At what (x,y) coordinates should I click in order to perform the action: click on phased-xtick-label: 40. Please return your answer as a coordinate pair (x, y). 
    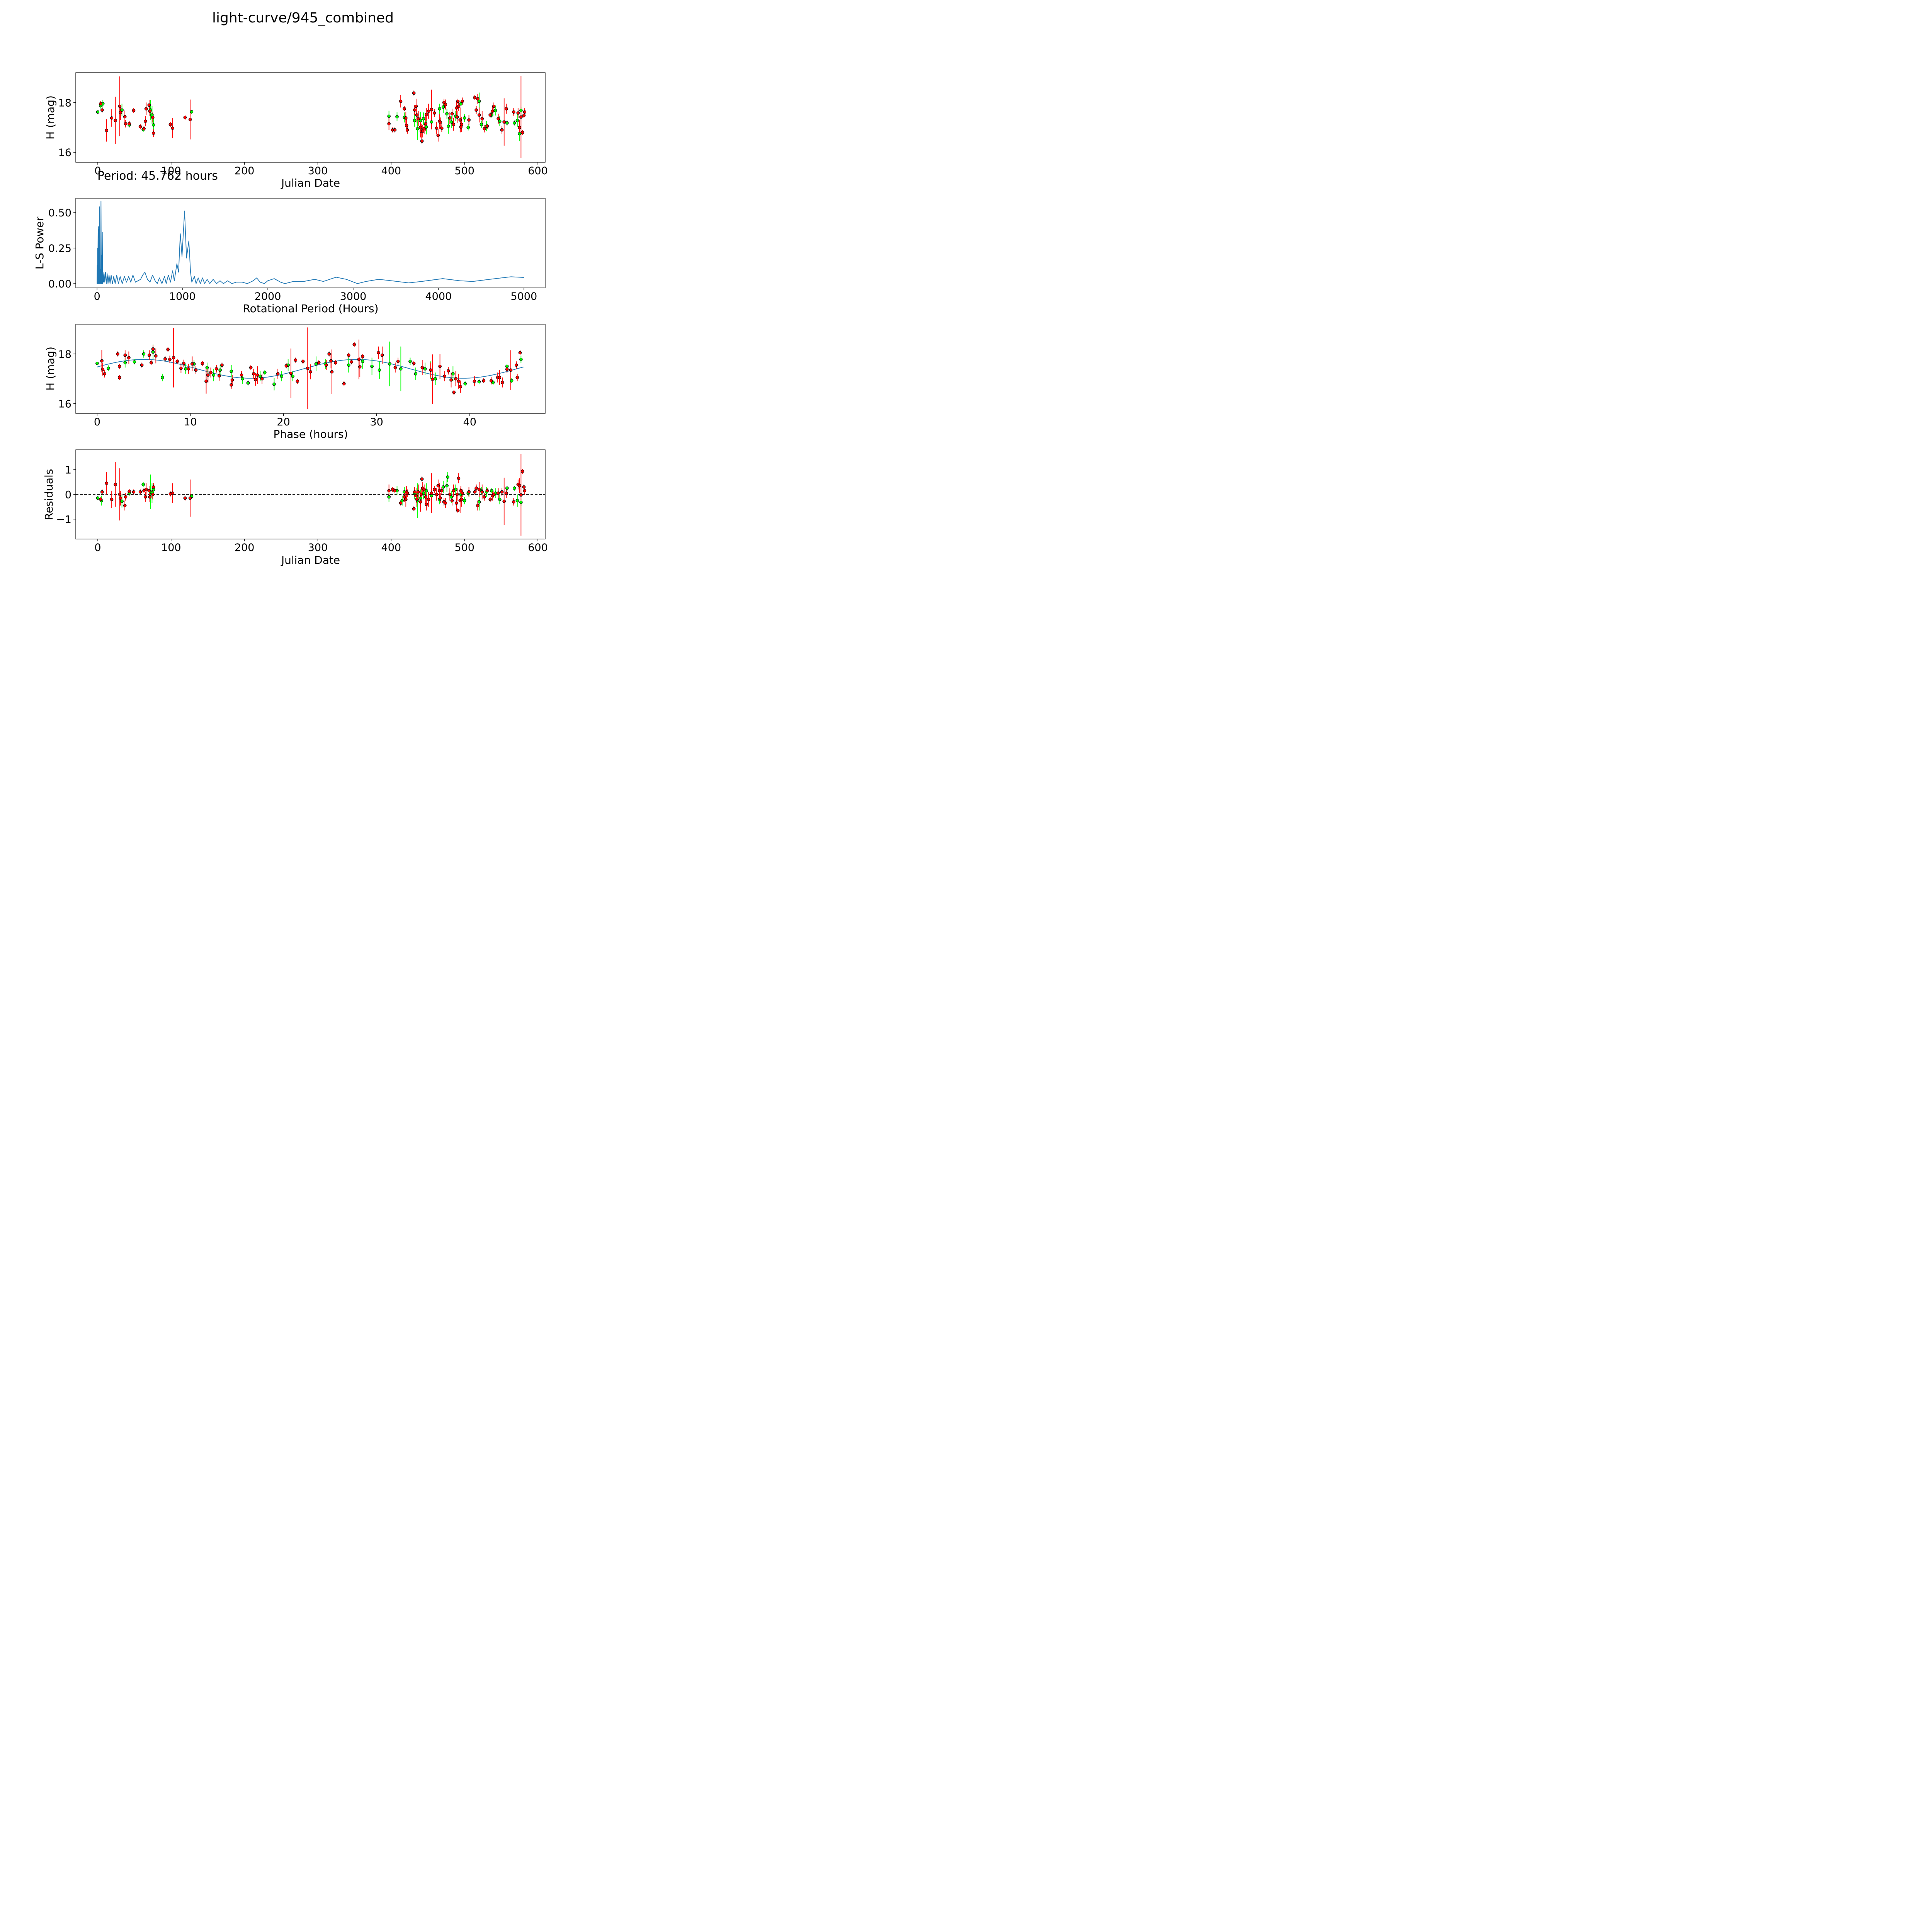
    Looking at the image, I should click on (470, 422).